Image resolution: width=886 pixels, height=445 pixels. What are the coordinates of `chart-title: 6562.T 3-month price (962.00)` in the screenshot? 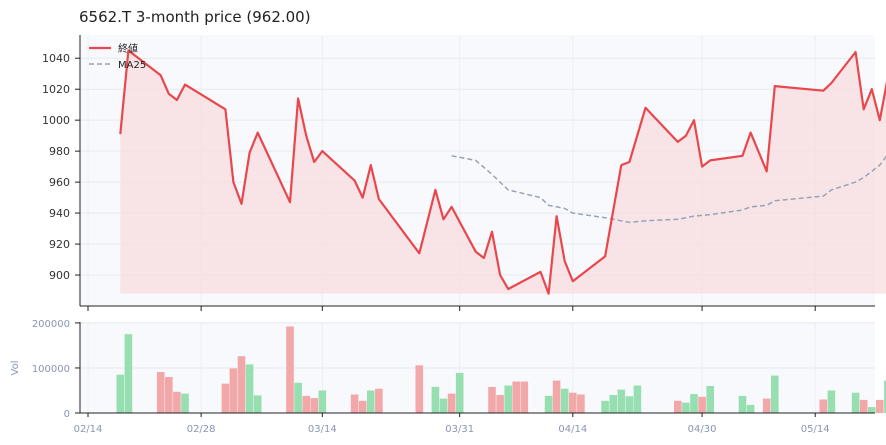 It's located at (195, 17).